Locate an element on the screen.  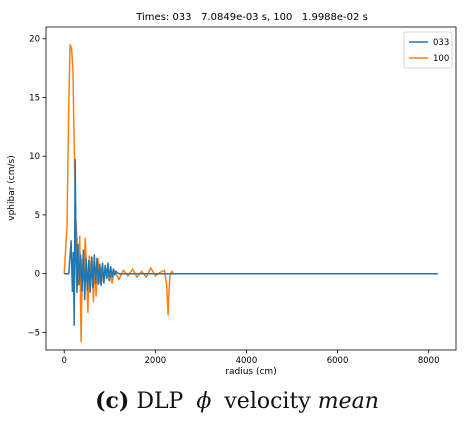
y-tick-label: −5 is located at coordinates (33, 333).